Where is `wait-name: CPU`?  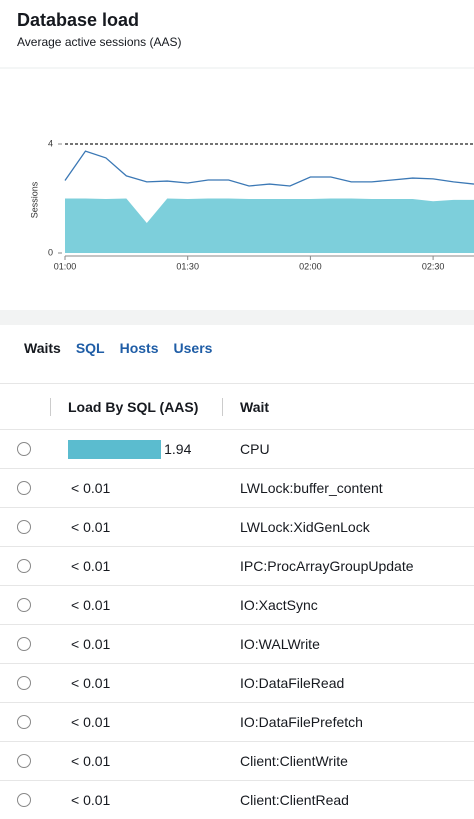
wait-name: CPU is located at coordinates (255, 449).